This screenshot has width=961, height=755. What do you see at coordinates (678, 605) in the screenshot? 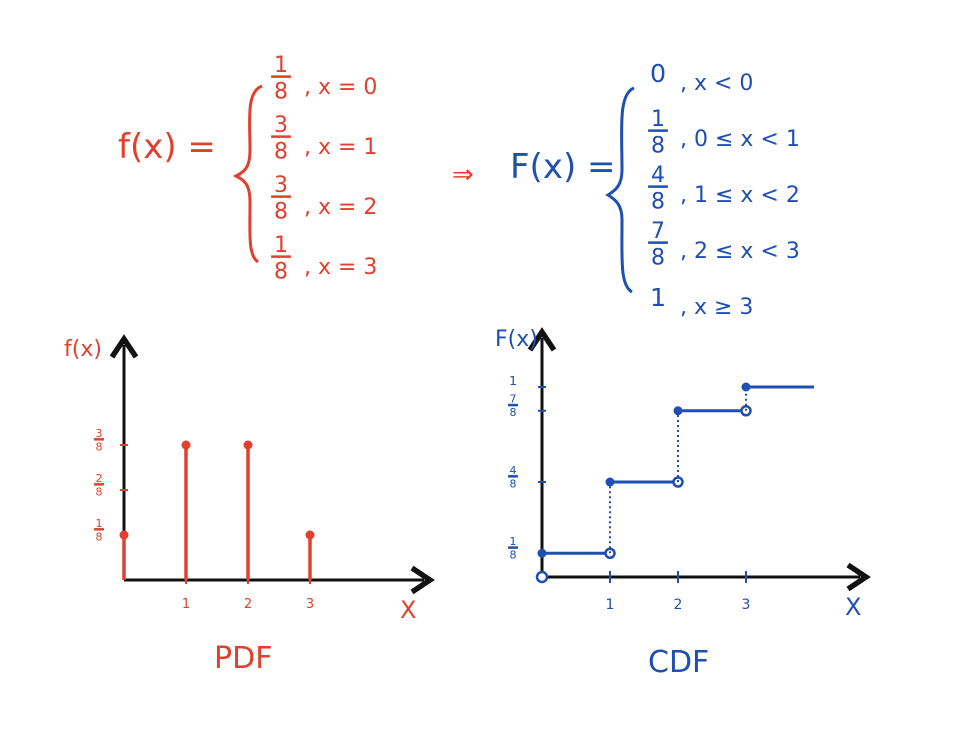
I see `cdf-xtick-label-1: 2` at bounding box center [678, 605].